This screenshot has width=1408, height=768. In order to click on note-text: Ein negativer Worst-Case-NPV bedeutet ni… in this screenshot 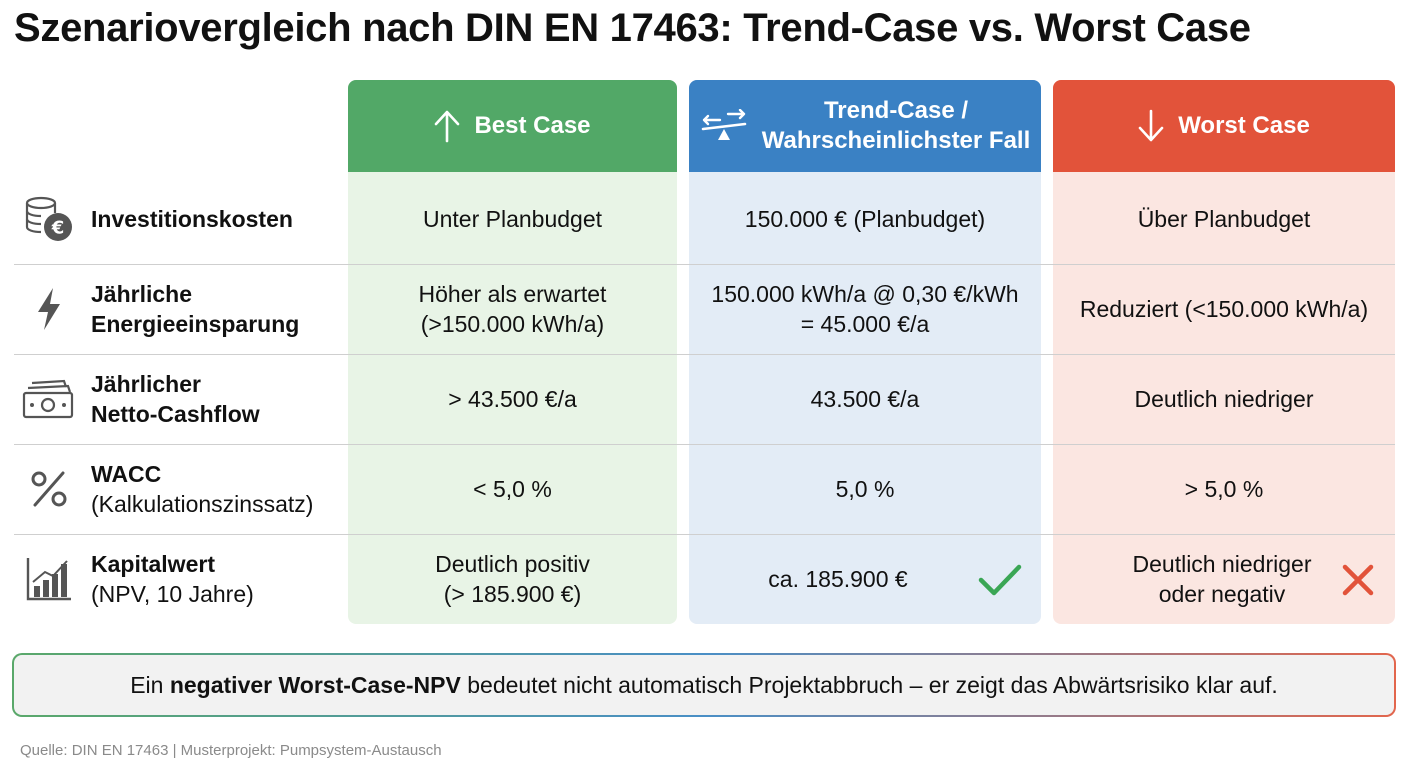, I will do `click(704, 685)`.